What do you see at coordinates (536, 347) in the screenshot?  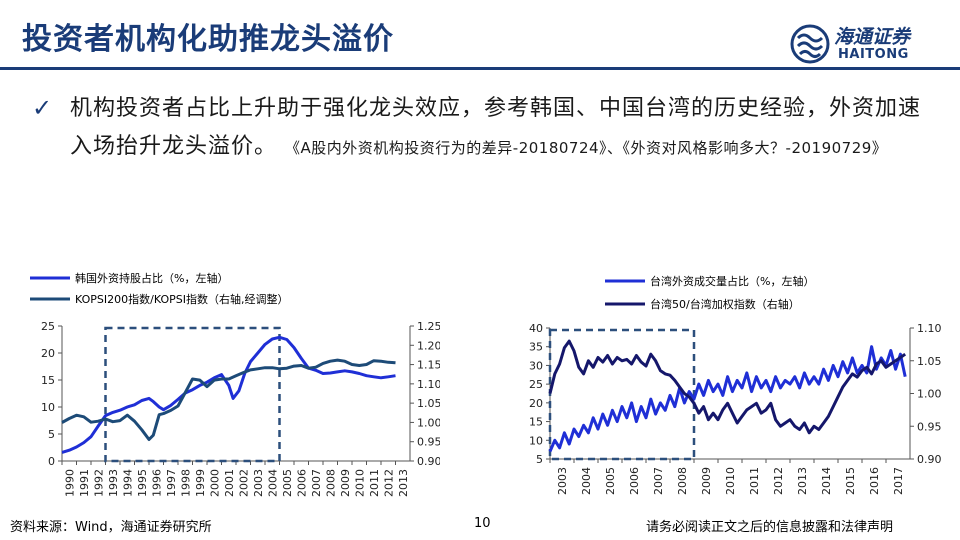 I see `left-tick-label: 35` at bounding box center [536, 347].